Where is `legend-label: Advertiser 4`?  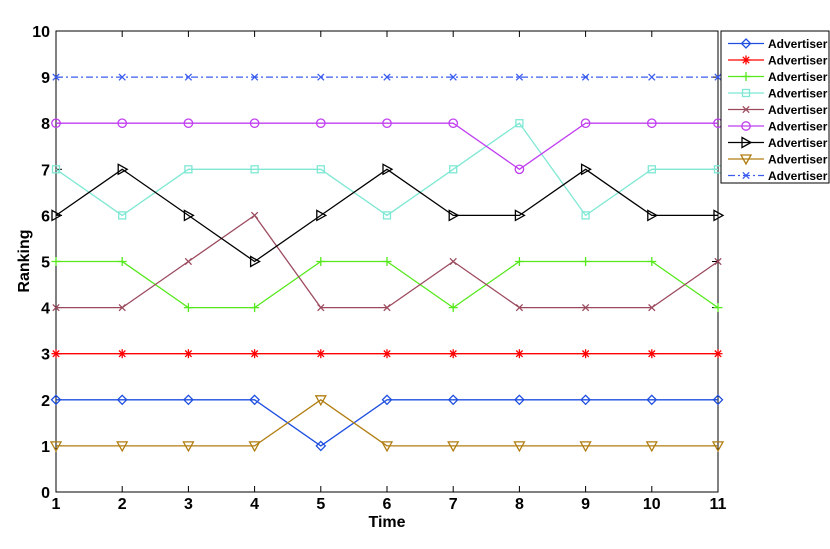 legend-label: Advertiser 4 is located at coordinates (799, 94).